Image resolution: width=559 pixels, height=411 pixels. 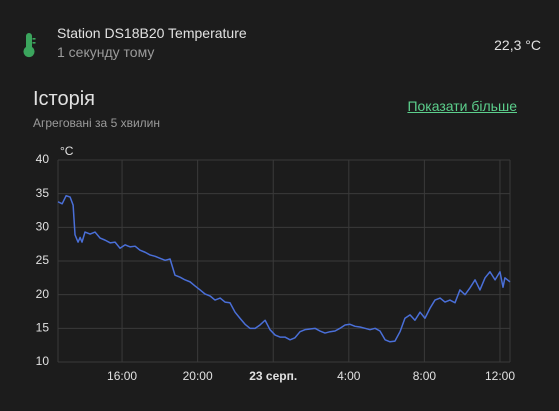 I want to click on x-tick-label: 12:00, so click(x=500, y=376).